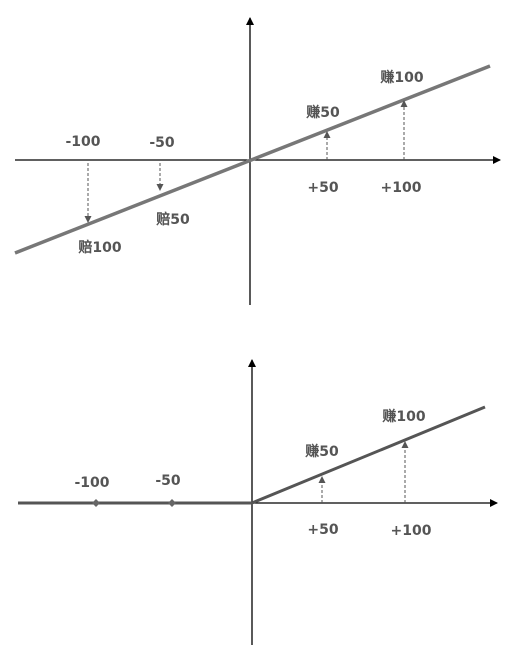  I want to click on annotation: 赔100, so click(99, 247).